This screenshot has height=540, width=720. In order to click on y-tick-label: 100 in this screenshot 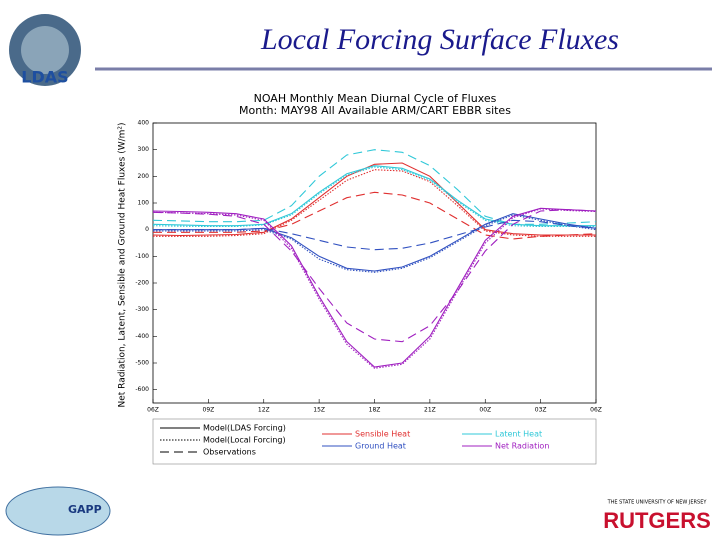, I will do `click(144, 203)`.